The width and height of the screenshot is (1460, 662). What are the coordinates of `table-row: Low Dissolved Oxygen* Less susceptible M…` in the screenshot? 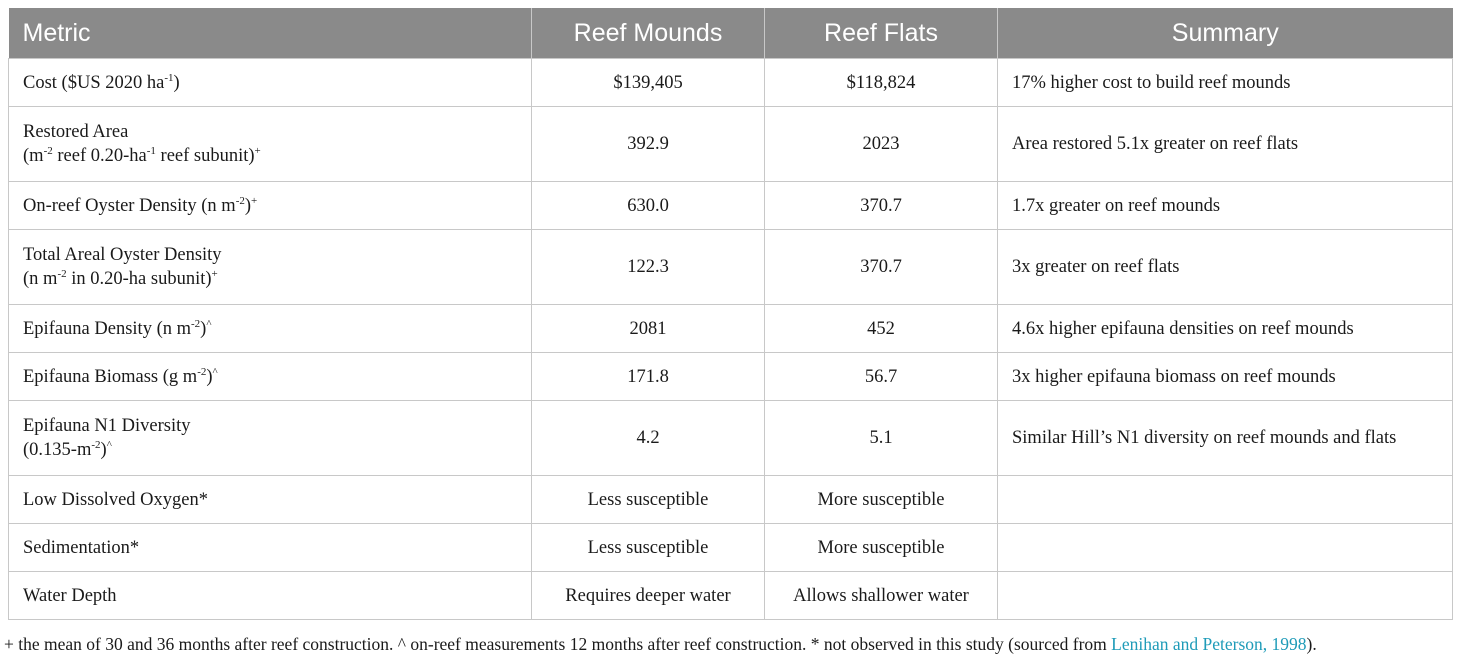 It's located at (730, 499).